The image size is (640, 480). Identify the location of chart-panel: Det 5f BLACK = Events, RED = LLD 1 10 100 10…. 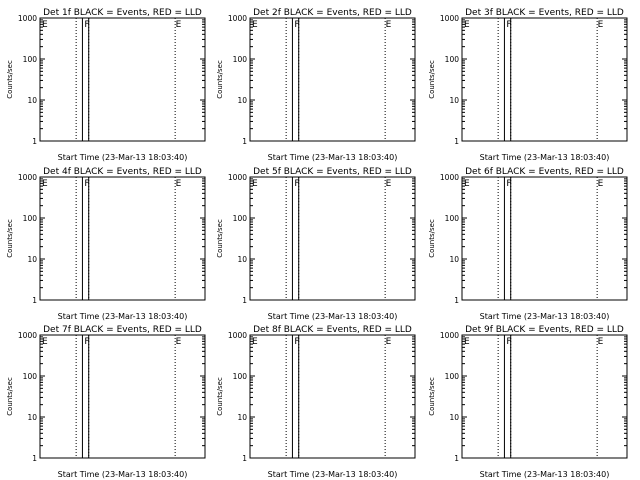
(316, 244).